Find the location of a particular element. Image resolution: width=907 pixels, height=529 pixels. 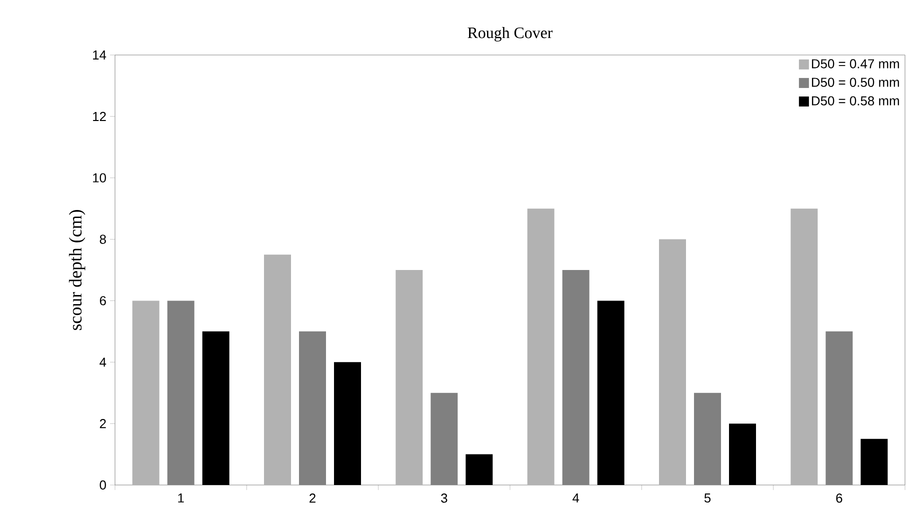

y-tick-label: 14 is located at coordinates (99, 55).